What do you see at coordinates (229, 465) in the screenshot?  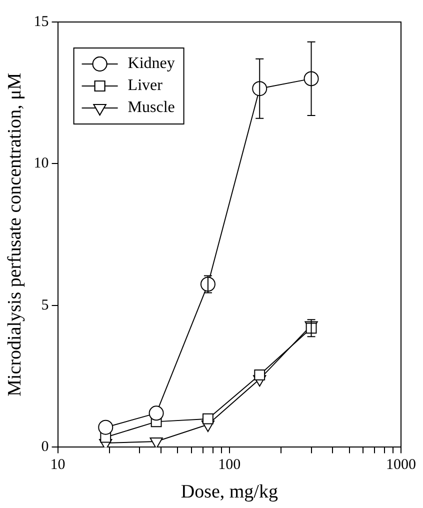 I see `x-tick-label: 100` at bounding box center [229, 465].